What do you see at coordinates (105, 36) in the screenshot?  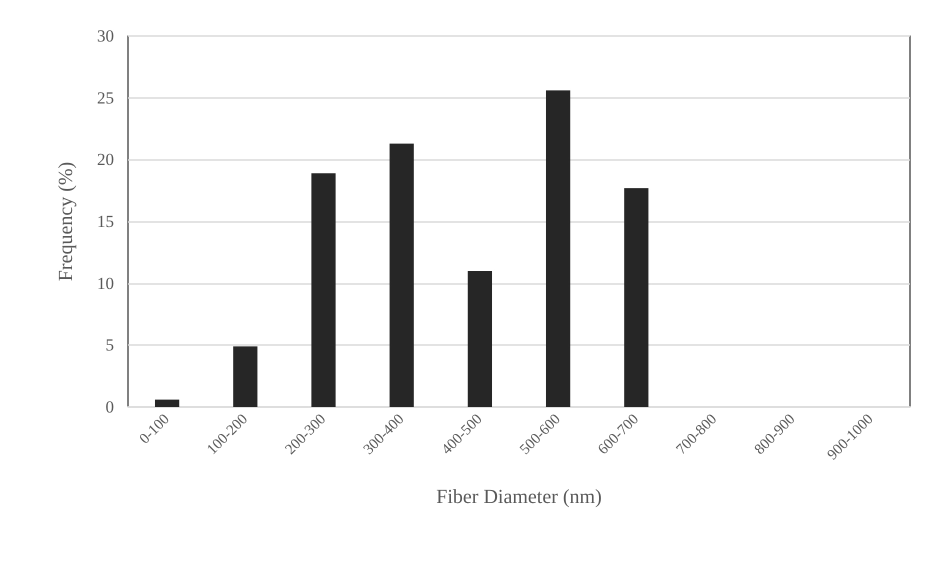 I see `y-tick-label: 30` at bounding box center [105, 36].